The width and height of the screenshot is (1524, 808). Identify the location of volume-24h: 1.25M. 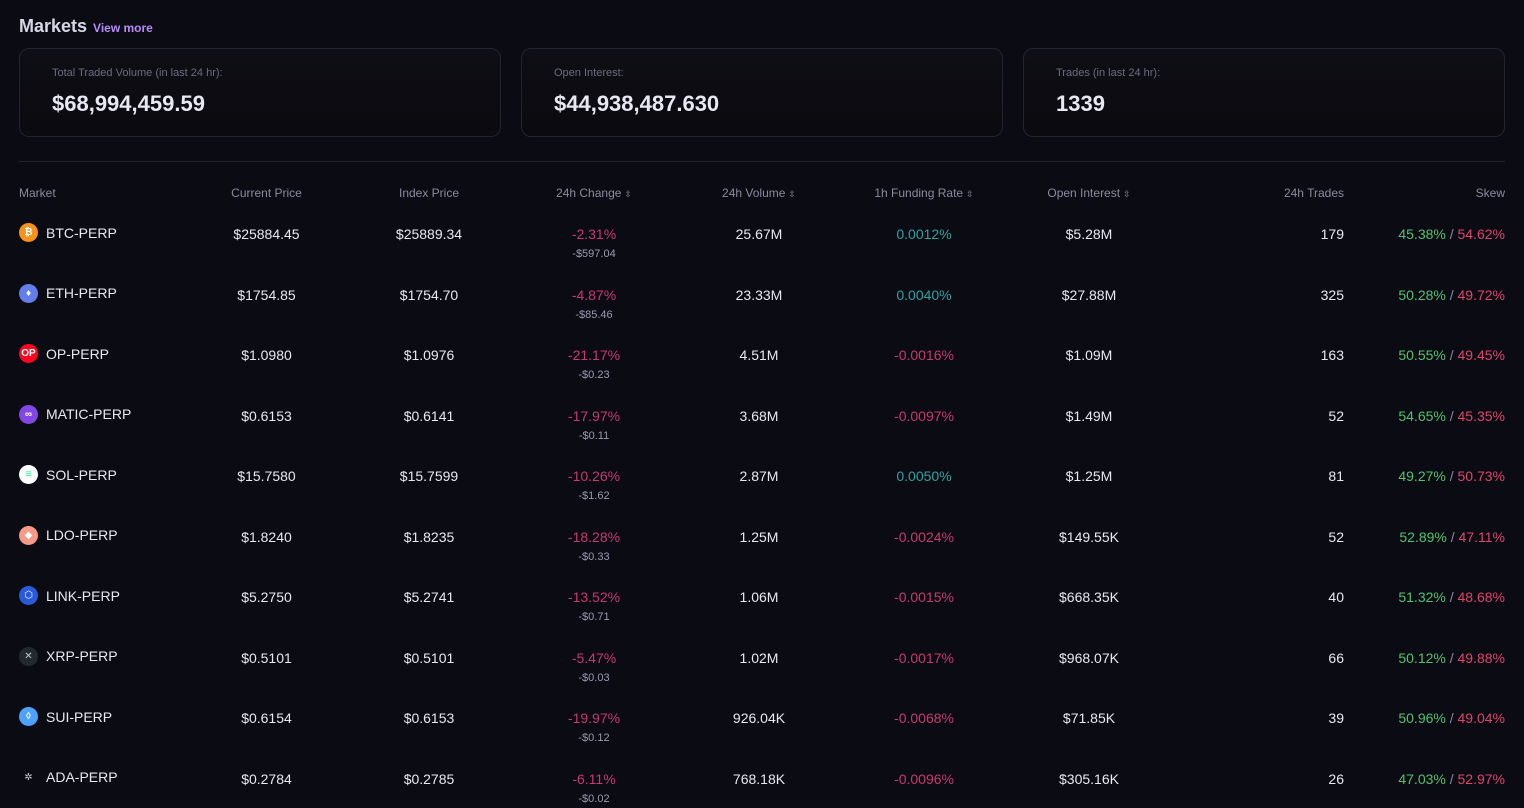
(759, 536).